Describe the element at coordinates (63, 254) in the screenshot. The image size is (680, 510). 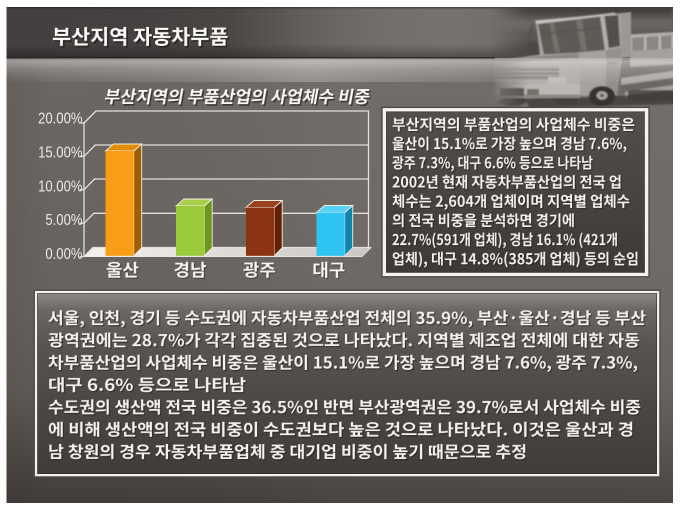
I see `svg-text: 0.00%` at that location.